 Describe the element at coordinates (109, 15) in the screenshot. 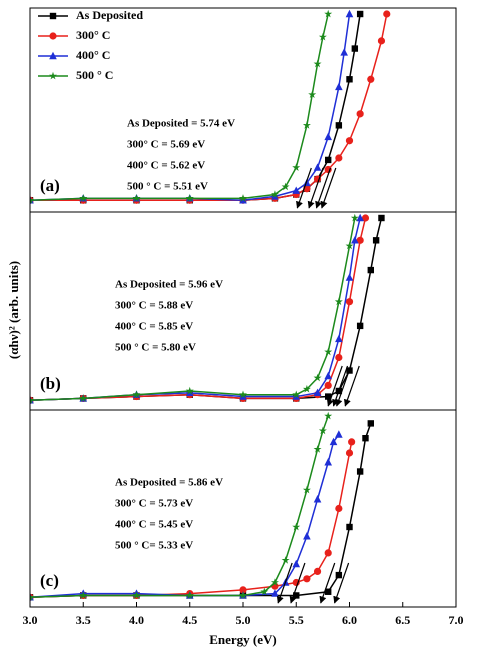

I see `legend-label: As Deposited` at that location.